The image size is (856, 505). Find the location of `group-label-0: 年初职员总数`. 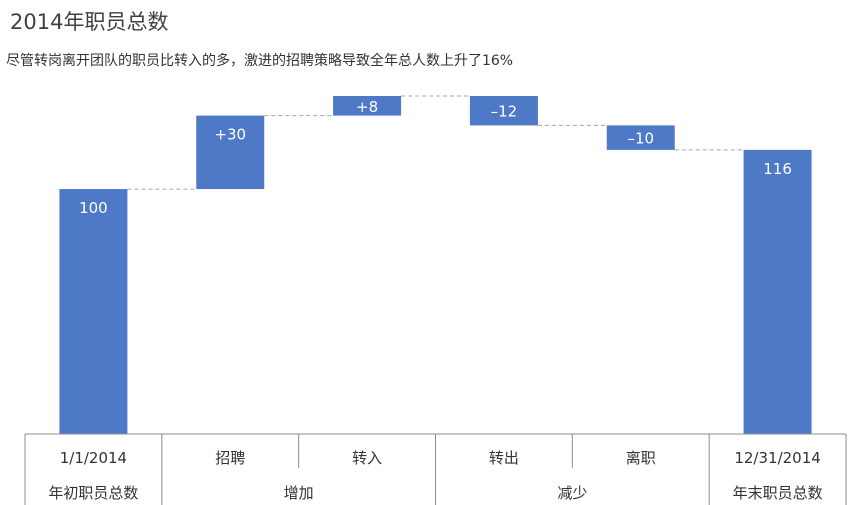

group-label-0: 年初职员总数 is located at coordinates (93, 493).